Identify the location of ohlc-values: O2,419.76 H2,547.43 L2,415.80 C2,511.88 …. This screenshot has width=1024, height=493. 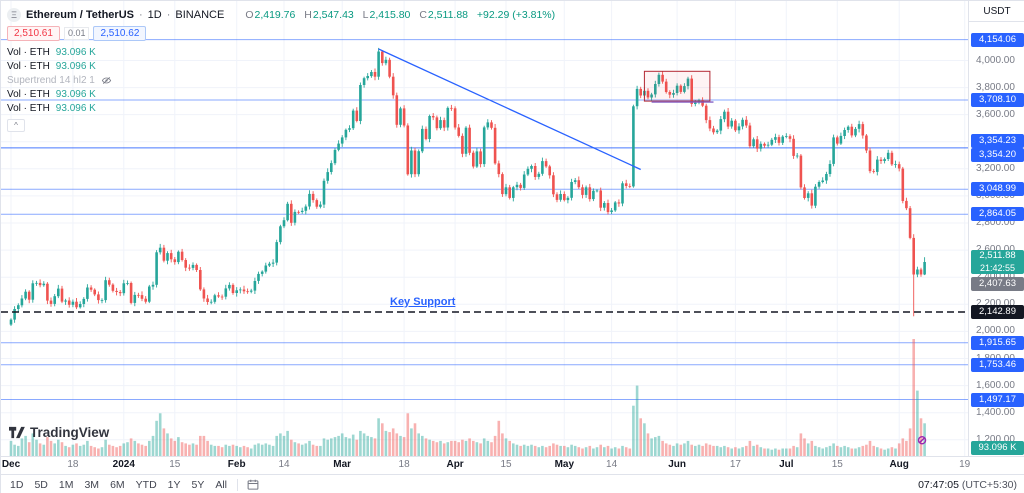
(397, 15).